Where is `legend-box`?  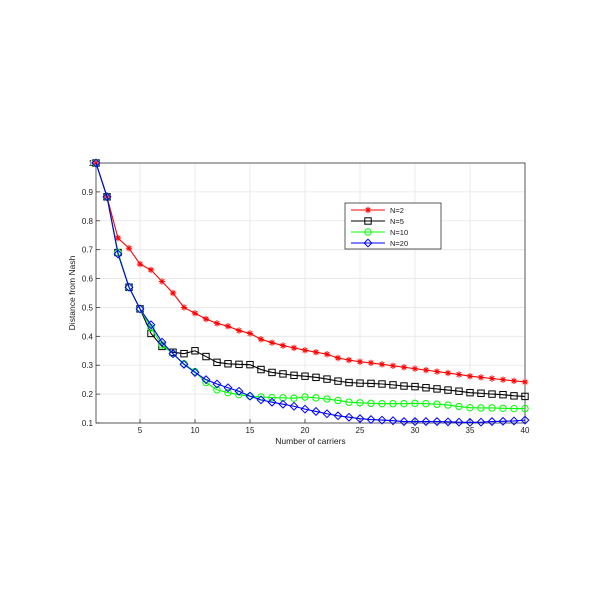 legend-box is located at coordinates (393, 226).